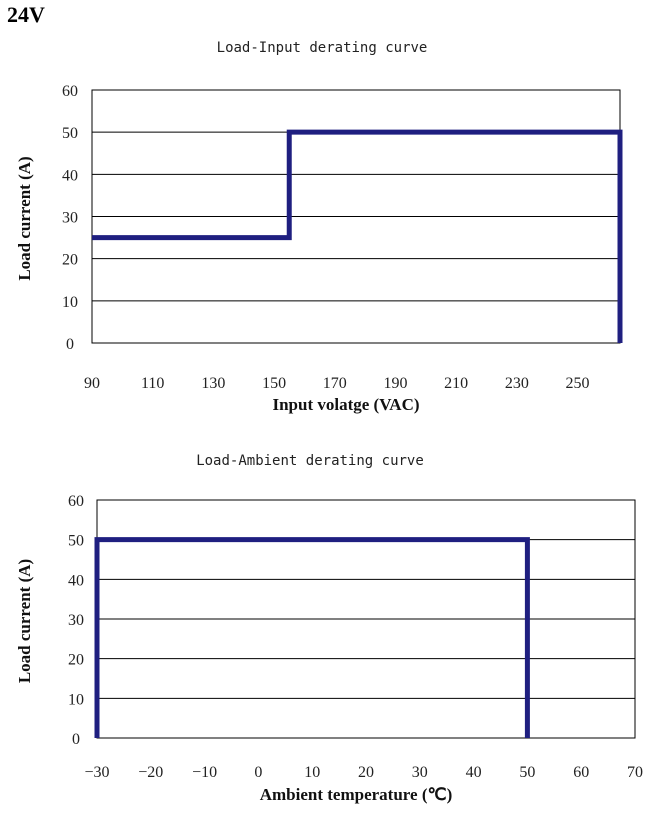 The height and width of the screenshot is (840, 651). Describe the element at coordinates (517, 383) in the screenshot. I see `x-tick-label: 230` at that location.